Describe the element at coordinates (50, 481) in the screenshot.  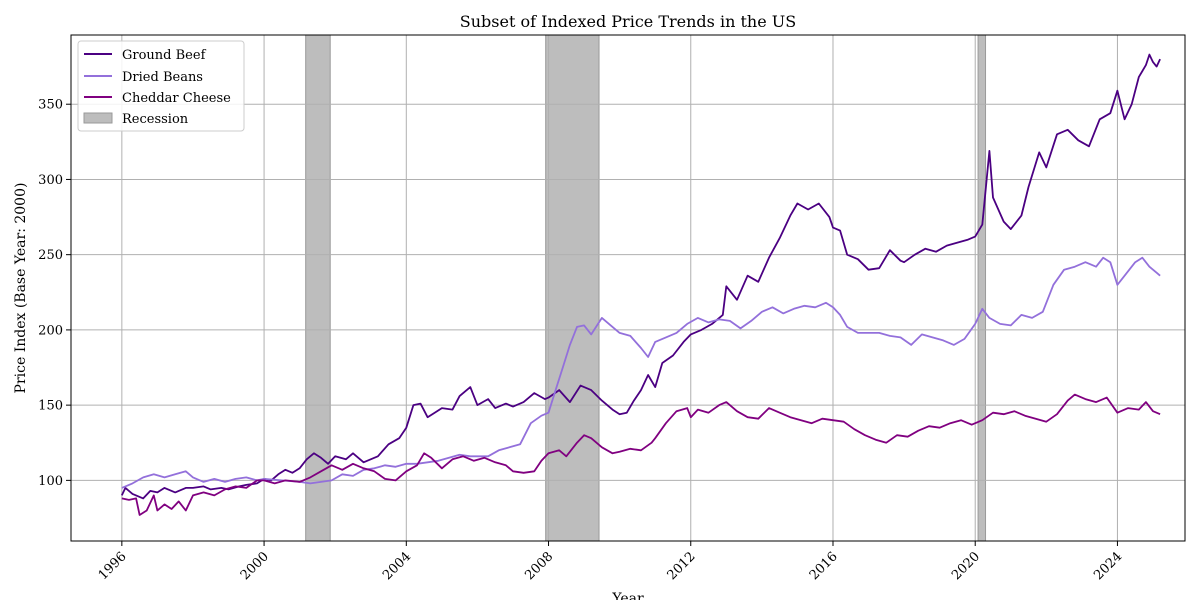
I see `y-tick-label-100: 100` at that location.